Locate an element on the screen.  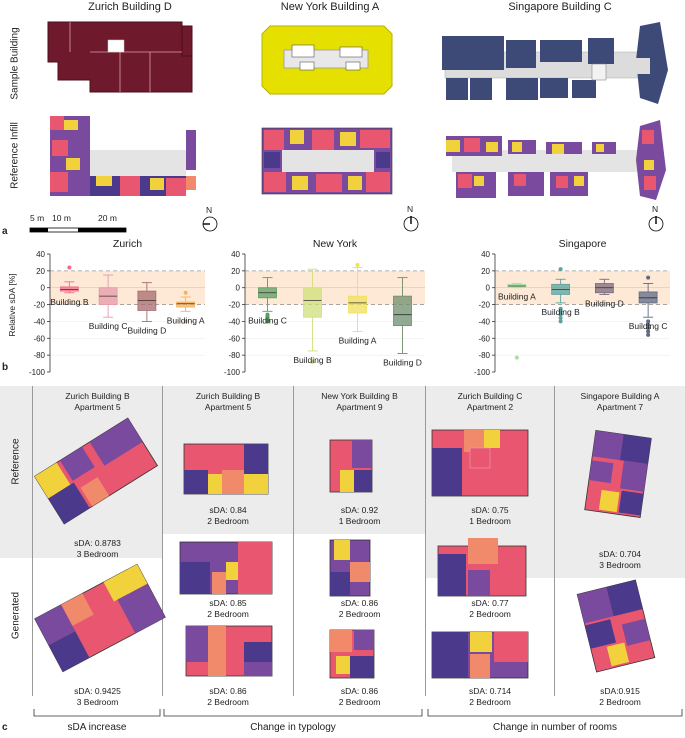
col-title-4: Zurich Building C Apartment 2 is located at coordinates (490, 401).